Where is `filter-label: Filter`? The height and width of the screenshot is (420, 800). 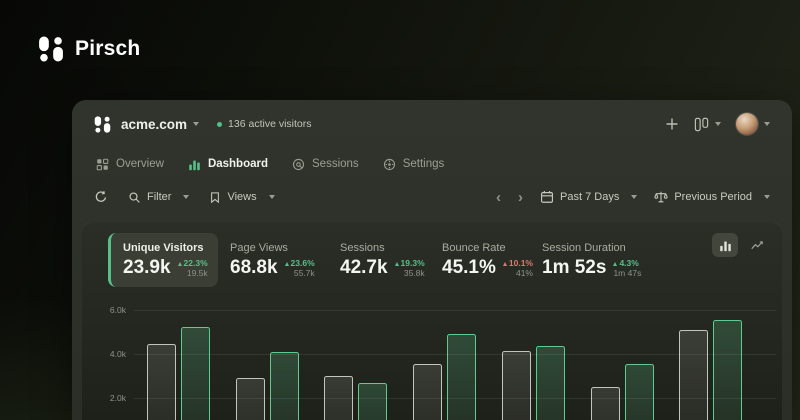
filter-label: Filter is located at coordinates (159, 197).